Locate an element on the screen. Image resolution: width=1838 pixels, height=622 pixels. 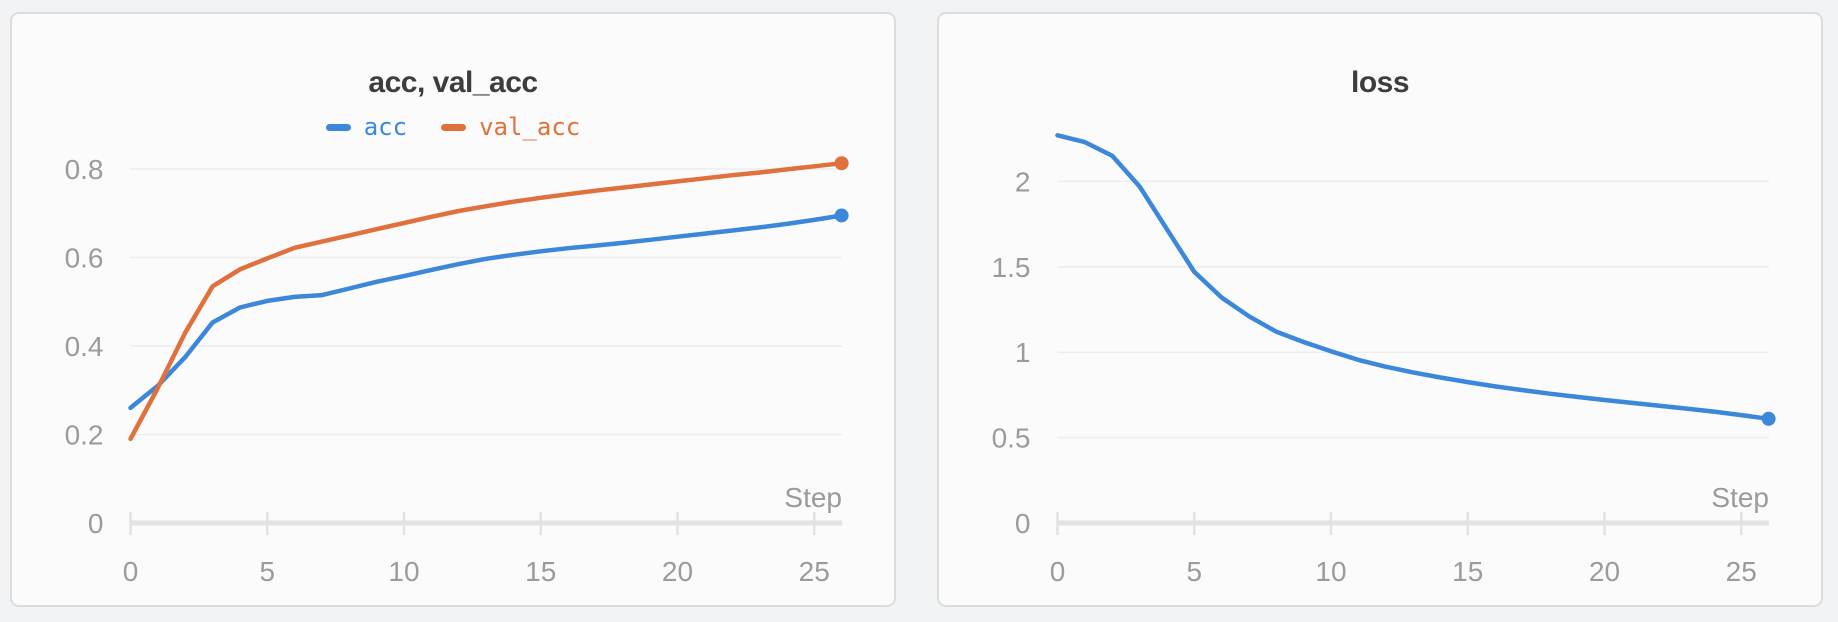
legend-dash-val-acc is located at coordinates (454, 127).